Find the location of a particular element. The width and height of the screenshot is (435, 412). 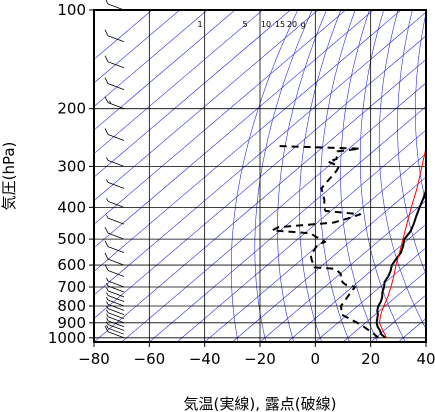

y-tick-label: 300 is located at coordinates (71, 166).